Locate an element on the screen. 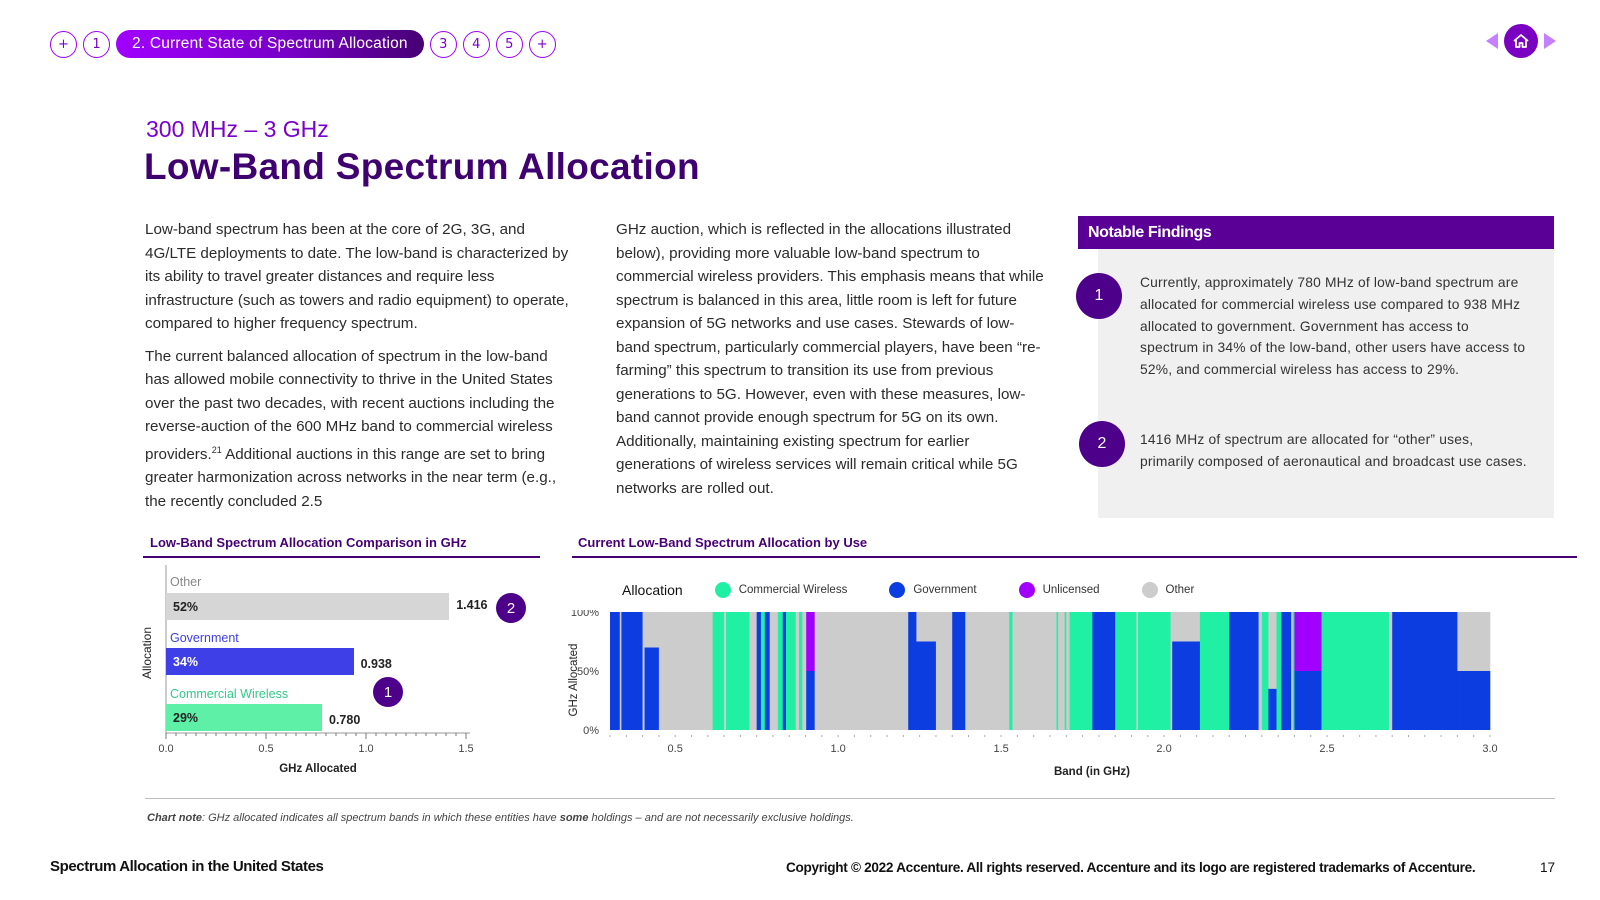 This screenshot has width=1600, height=900. area-chart-bands is located at coordinates (1050, 671).